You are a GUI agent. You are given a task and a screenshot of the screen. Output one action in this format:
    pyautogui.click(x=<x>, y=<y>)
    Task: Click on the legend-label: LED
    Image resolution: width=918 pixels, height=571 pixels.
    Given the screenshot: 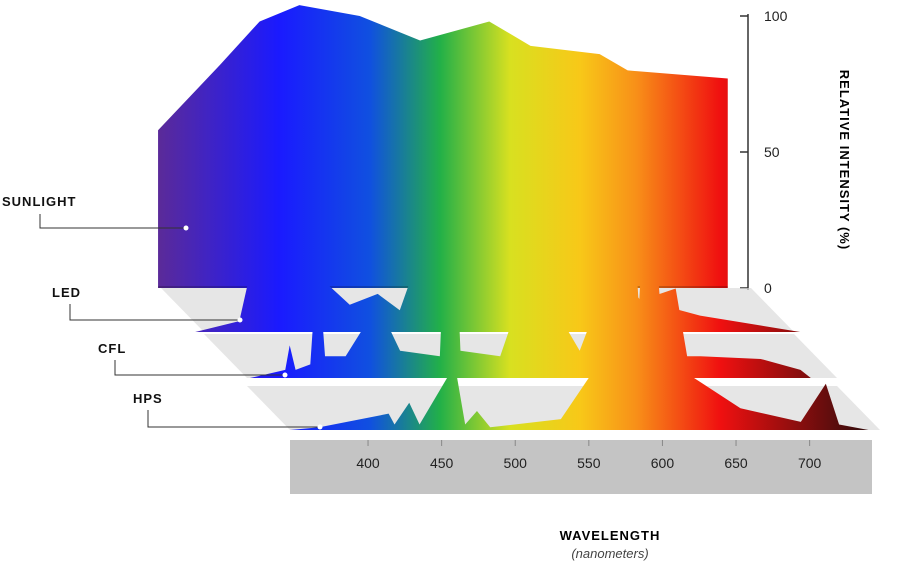 What is the action you would take?
    pyautogui.click(x=66, y=292)
    